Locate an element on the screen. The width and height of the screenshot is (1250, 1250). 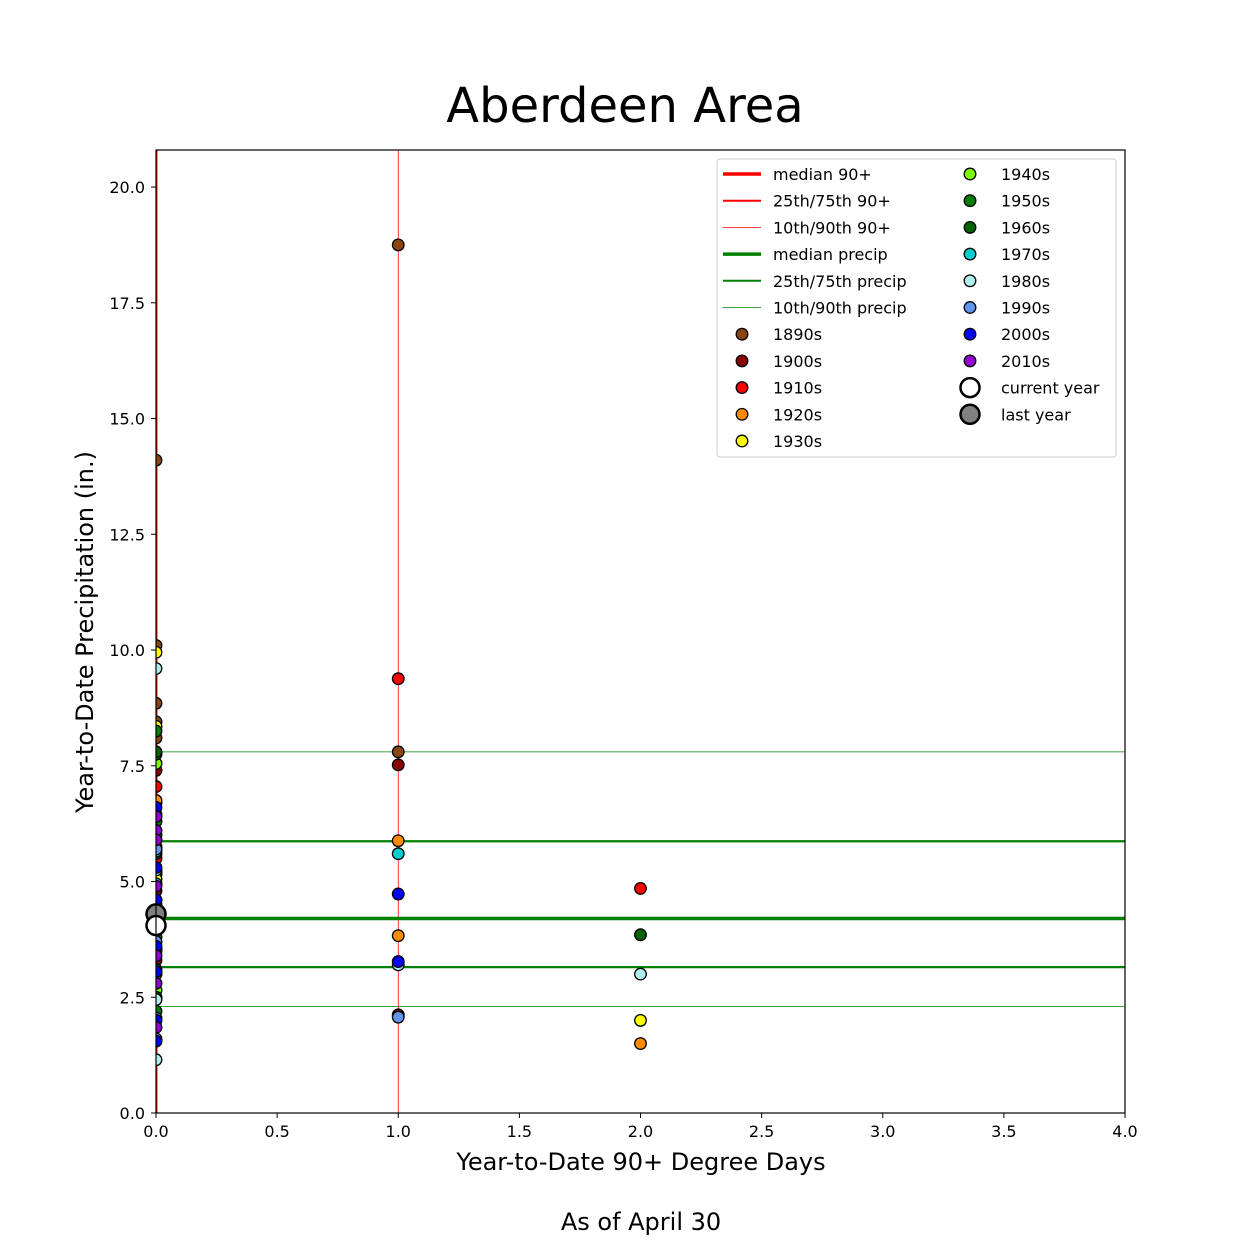
legend-label: 1910s is located at coordinates (797, 388).